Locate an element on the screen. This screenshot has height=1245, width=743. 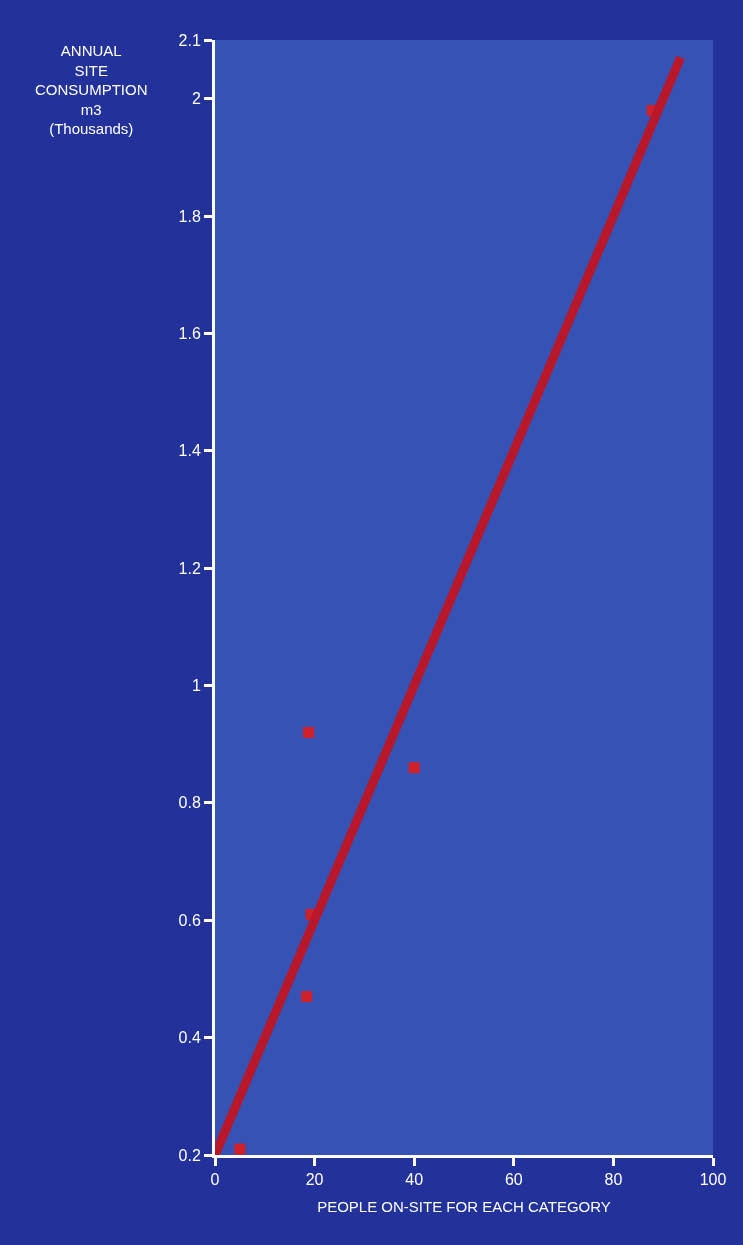
y-tick-label: 1.2 is located at coordinates (189, 568).